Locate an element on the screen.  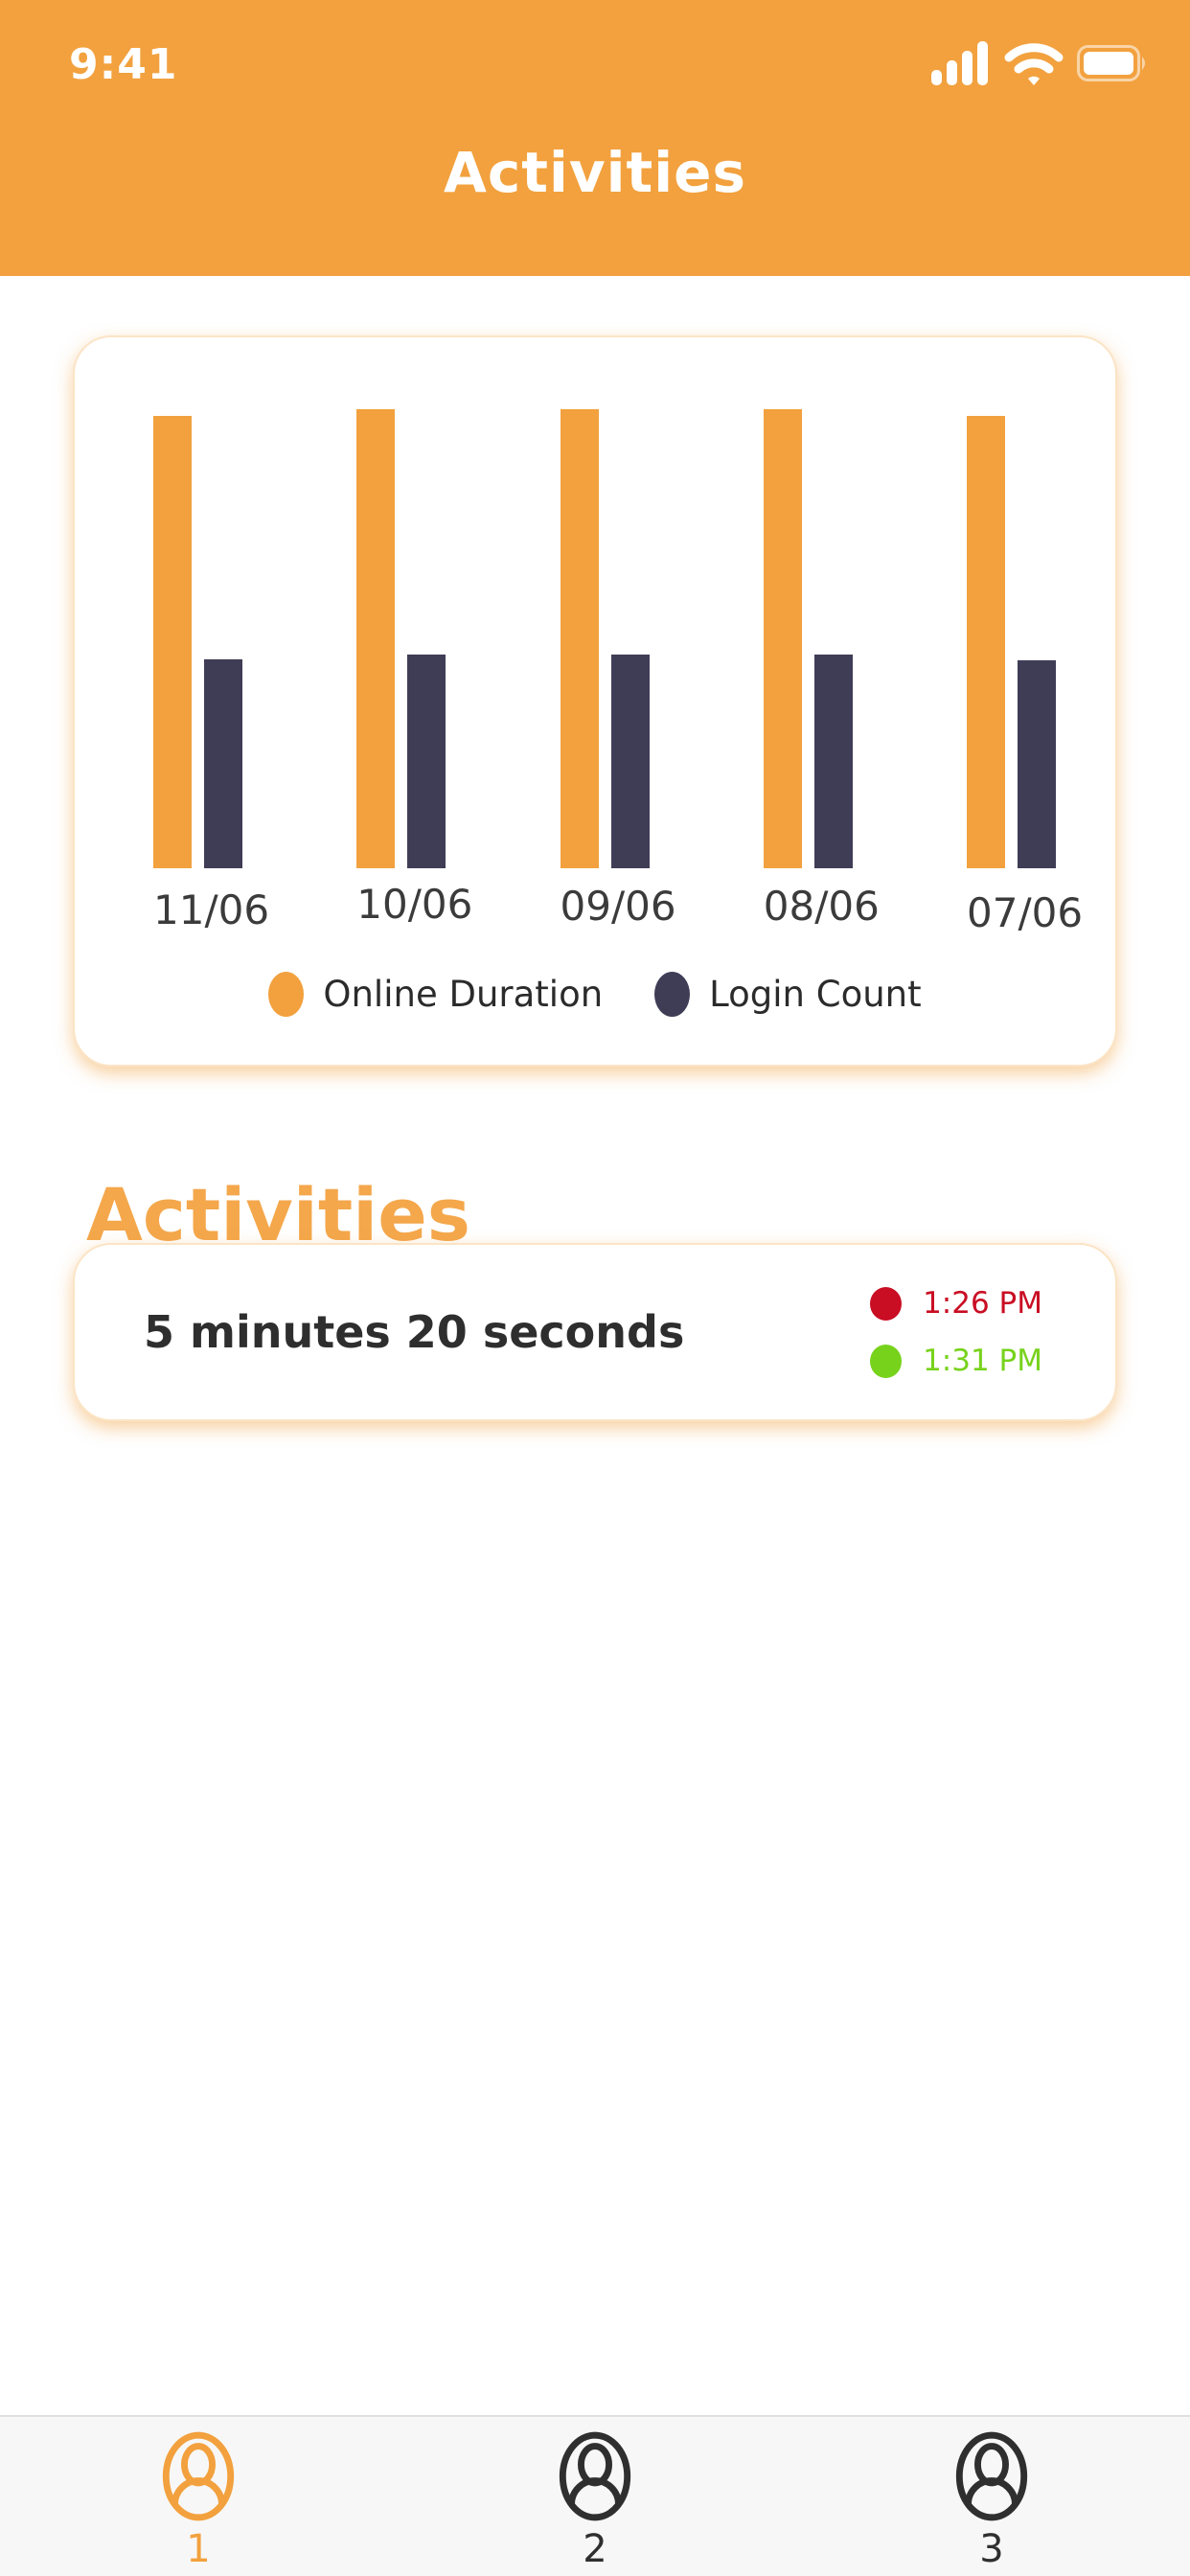
legend-label: Login Count is located at coordinates (816, 994).